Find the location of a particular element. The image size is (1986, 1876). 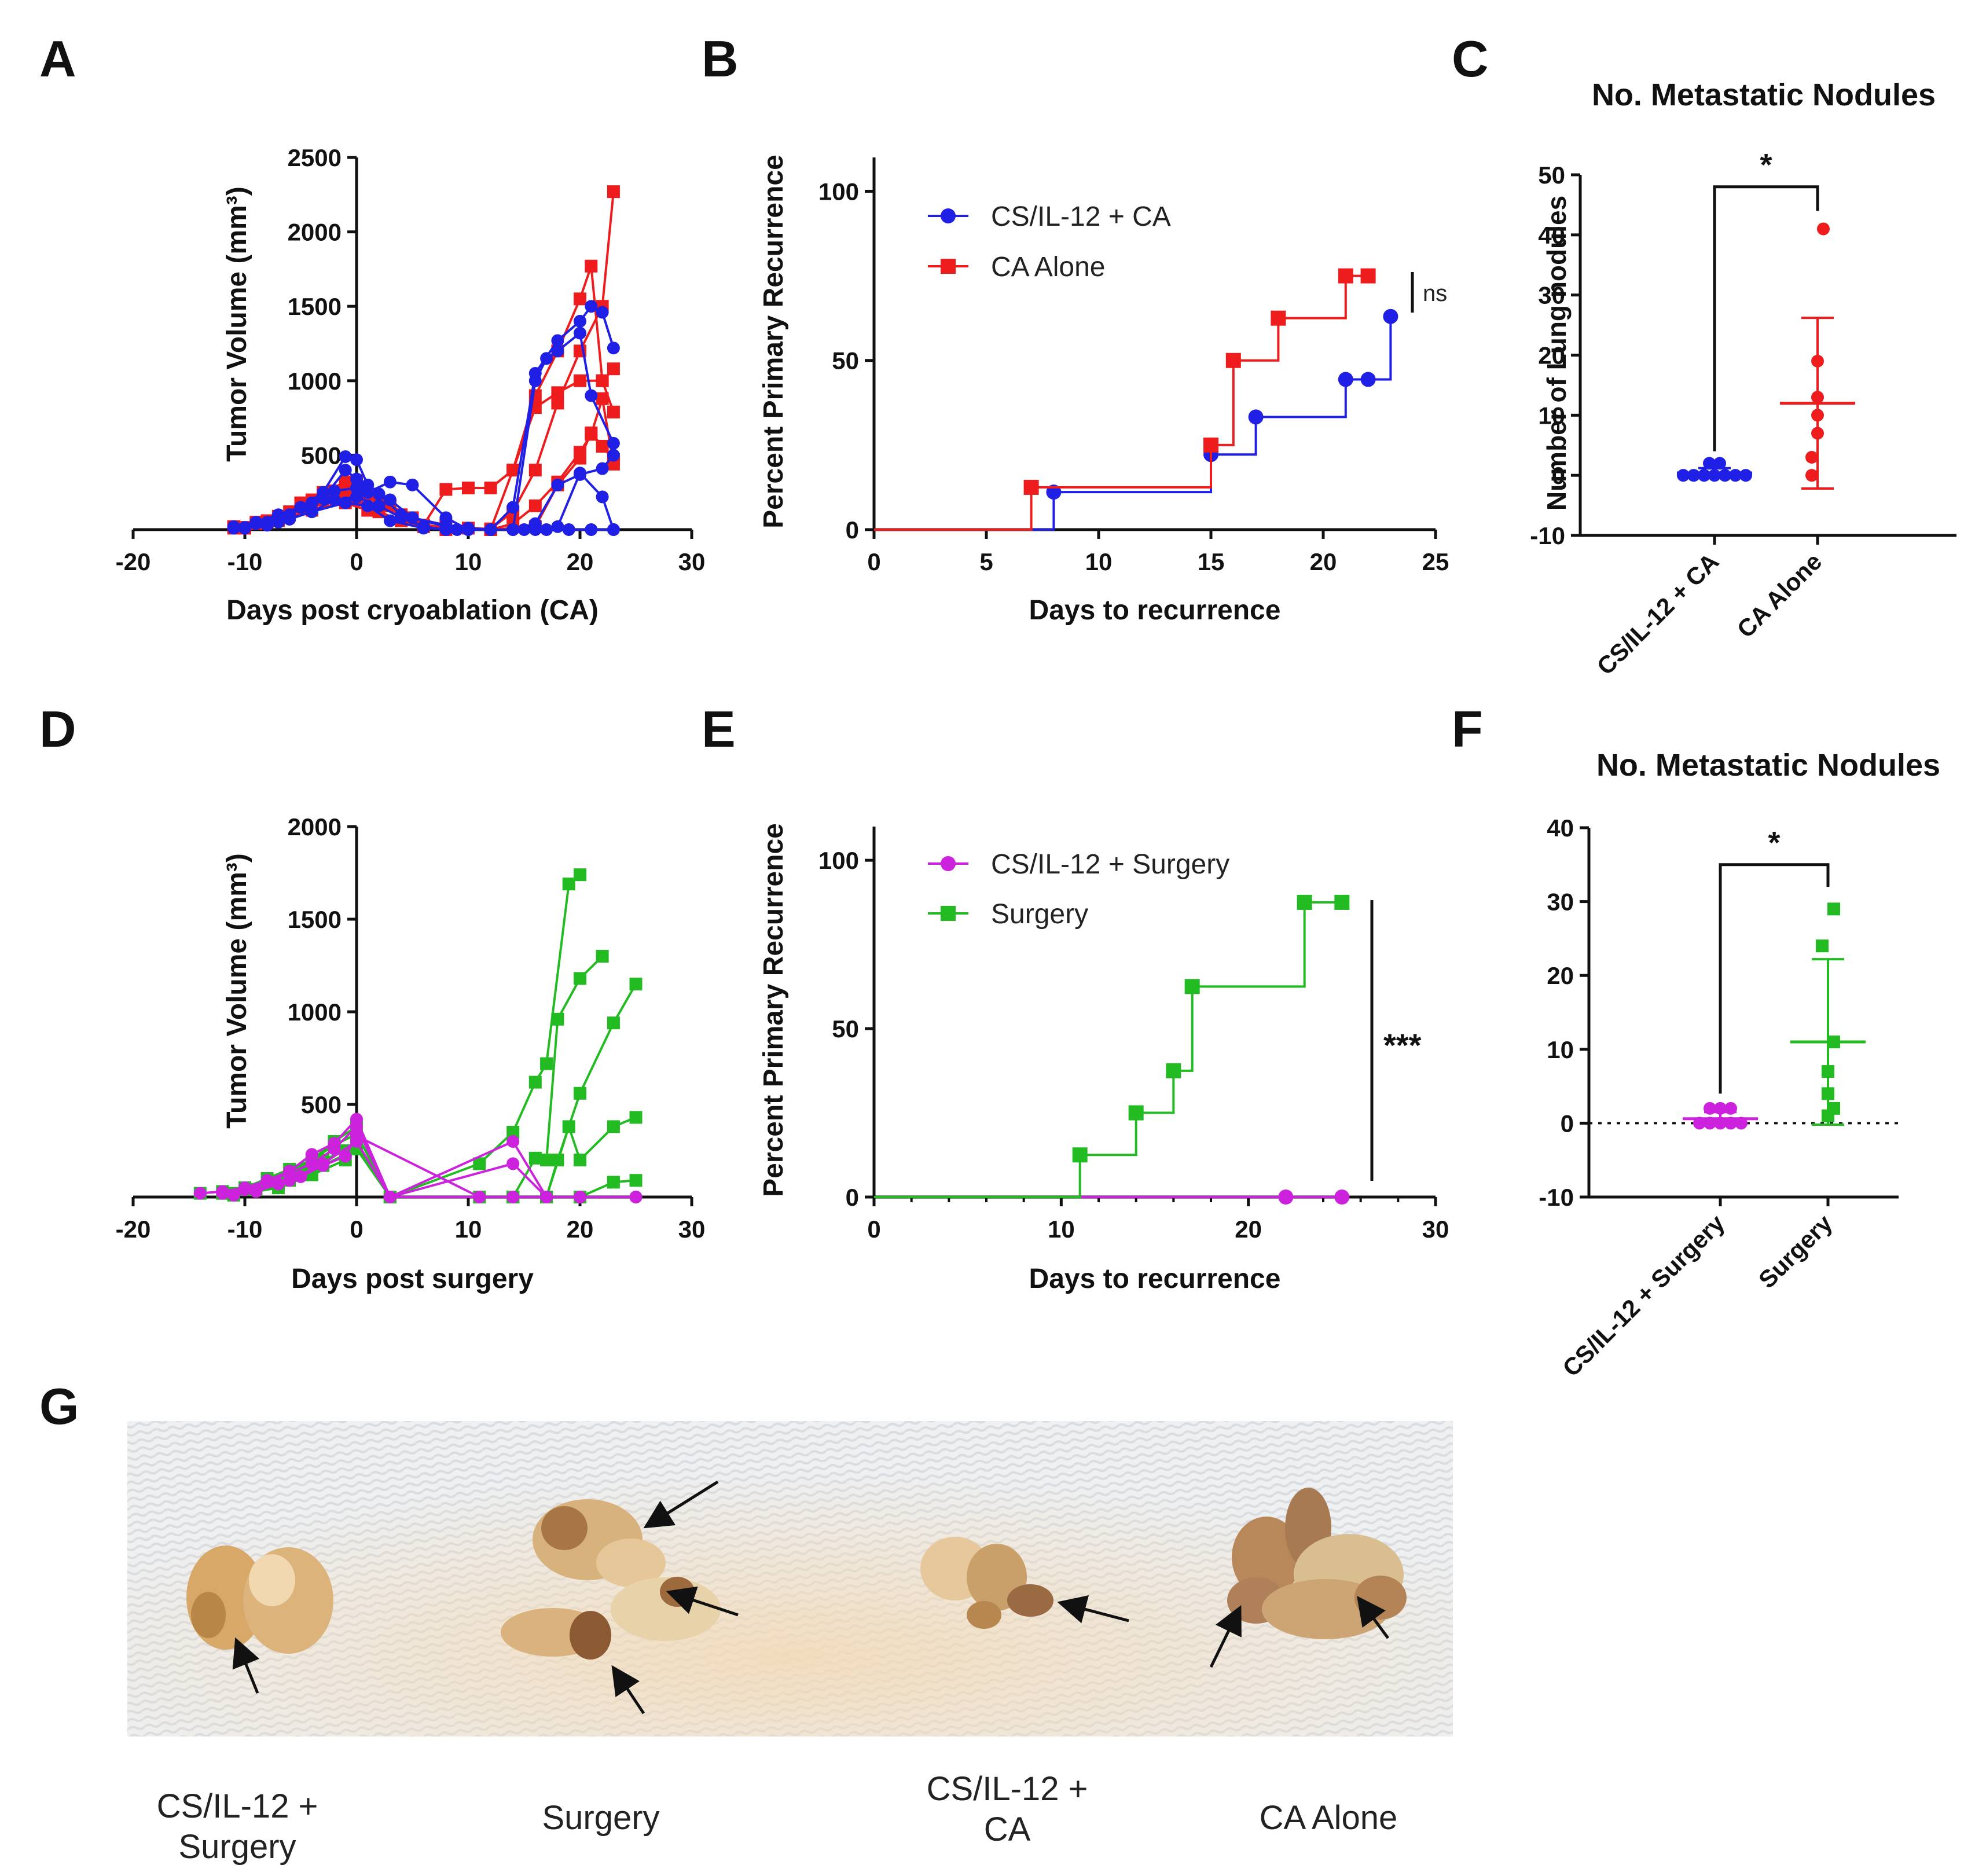

y-tick-label: 0 is located at coordinates (1567, 1123).